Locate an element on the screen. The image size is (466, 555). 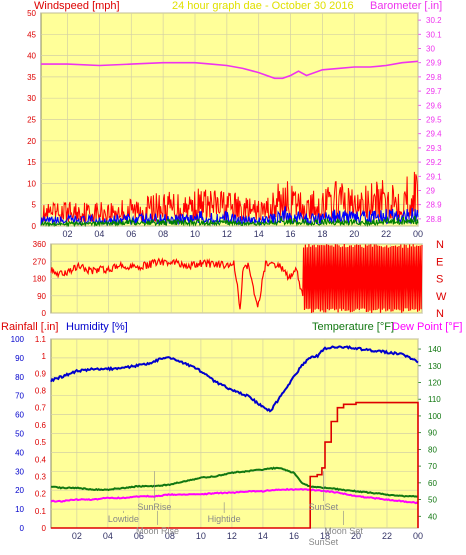
compass-label: E is located at coordinates (439, 262).